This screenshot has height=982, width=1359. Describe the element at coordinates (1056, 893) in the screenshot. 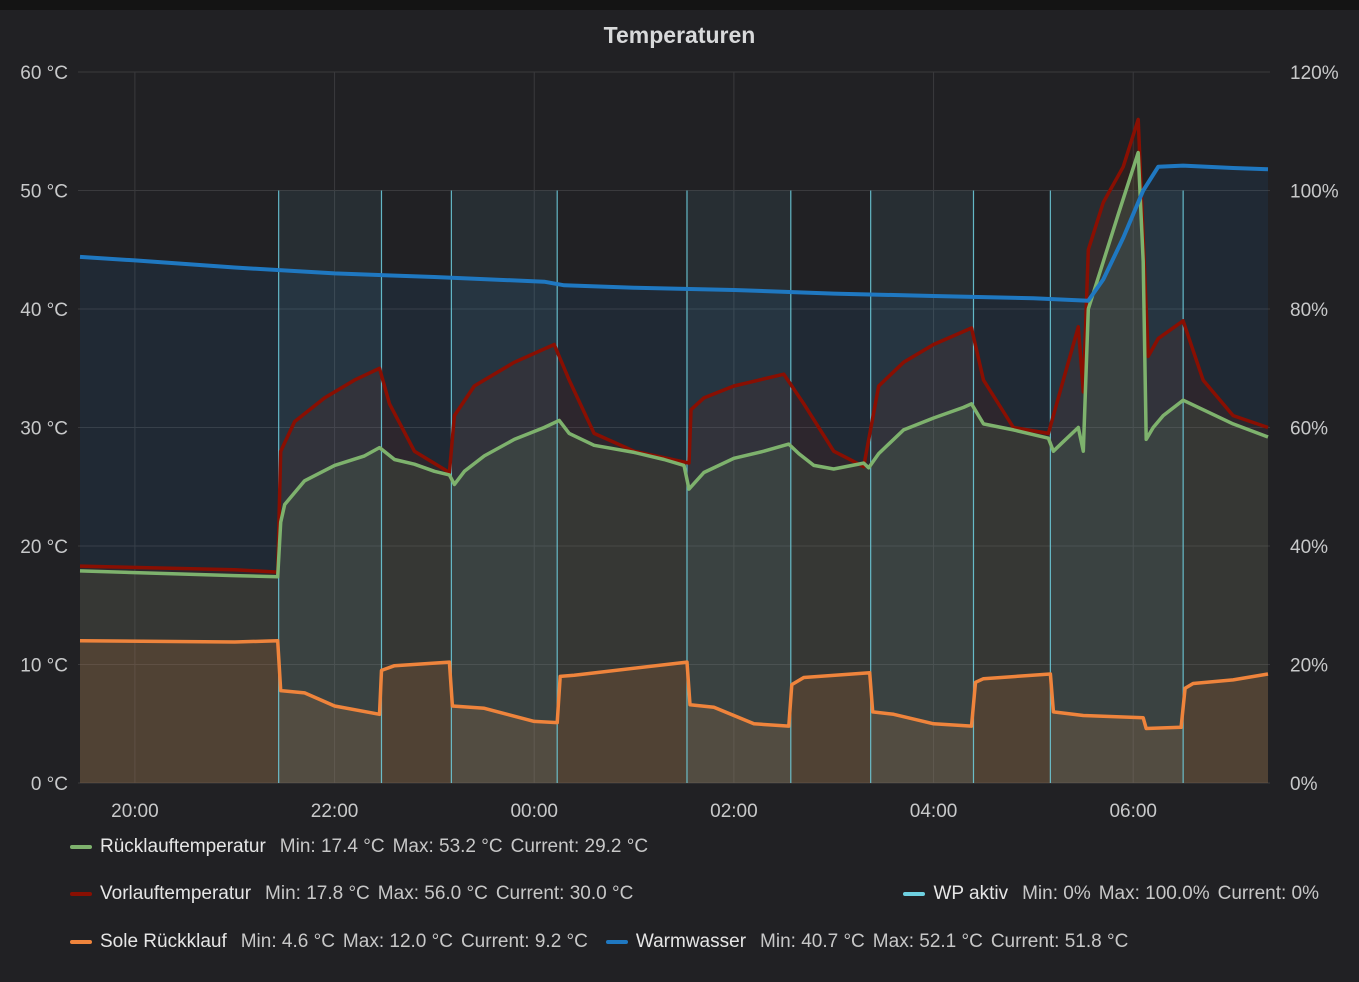

I see `legend-stat-min: Min: 0%` at that location.